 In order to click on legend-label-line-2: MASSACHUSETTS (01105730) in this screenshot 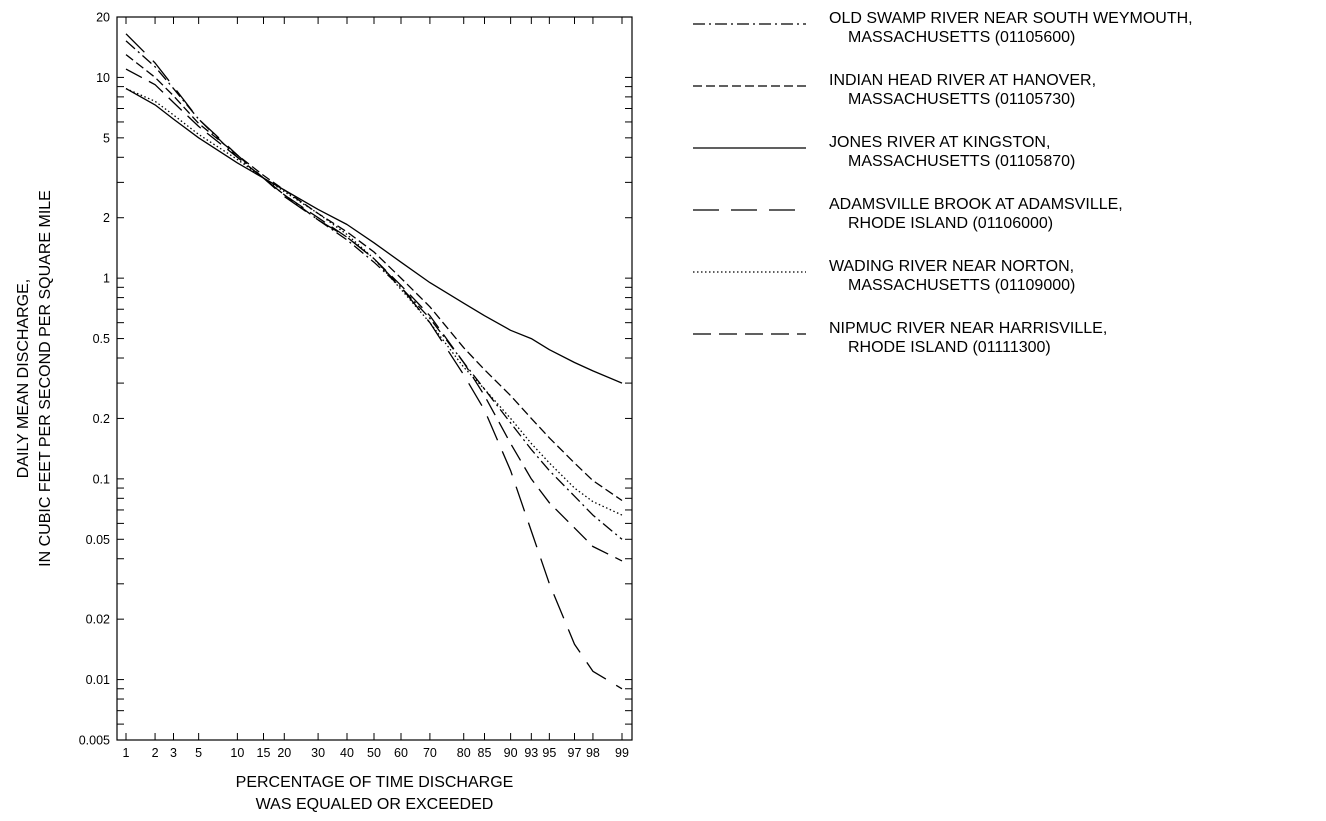, I will do `click(961, 99)`.